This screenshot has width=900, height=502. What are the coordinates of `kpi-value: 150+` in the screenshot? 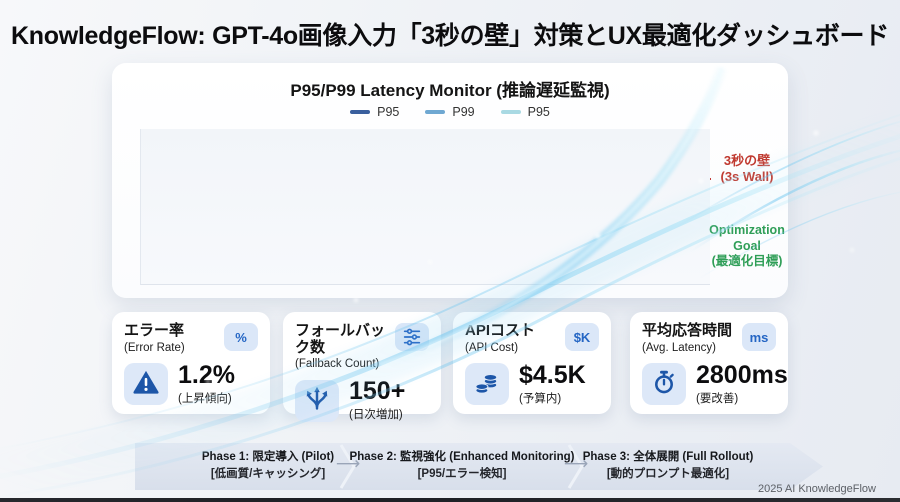 It's located at (377, 391).